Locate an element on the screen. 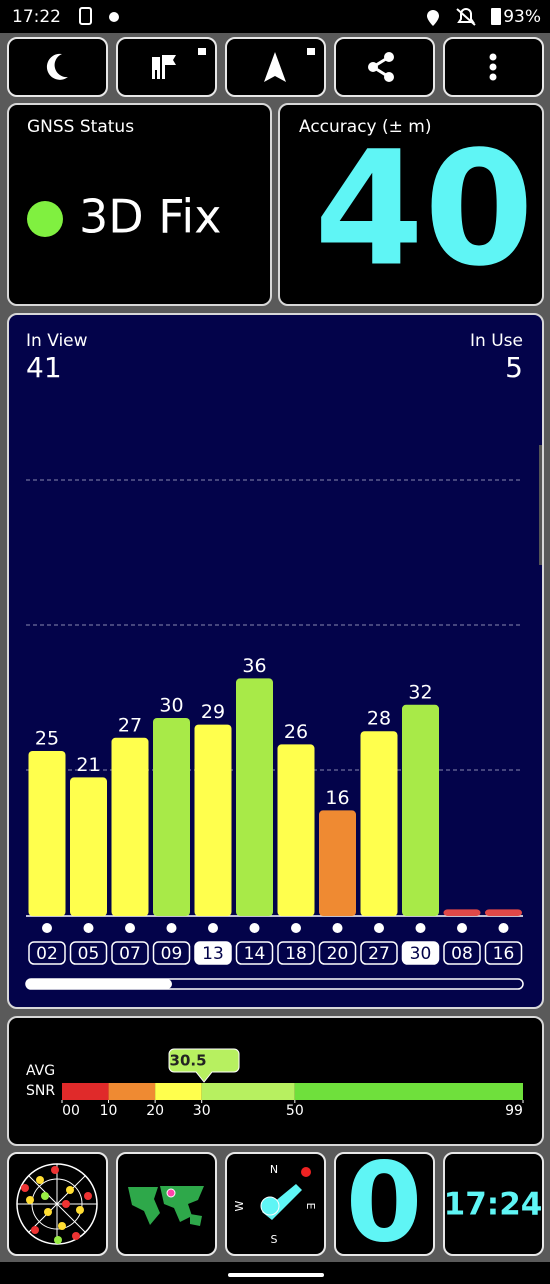 The width and height of the screenshot is (550, 1284). value-label: 30 is located at coordinates (171, 706).